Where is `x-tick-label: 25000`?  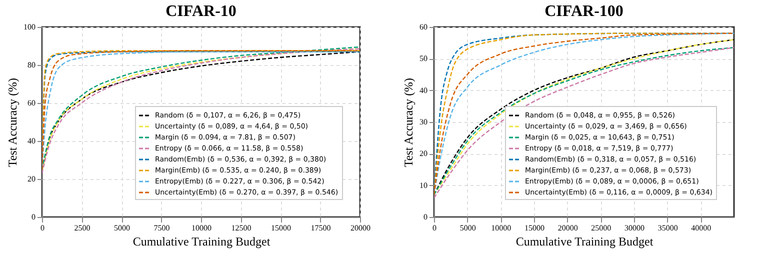 x-tick-label: 25000 is located at coordinates (601, 228).